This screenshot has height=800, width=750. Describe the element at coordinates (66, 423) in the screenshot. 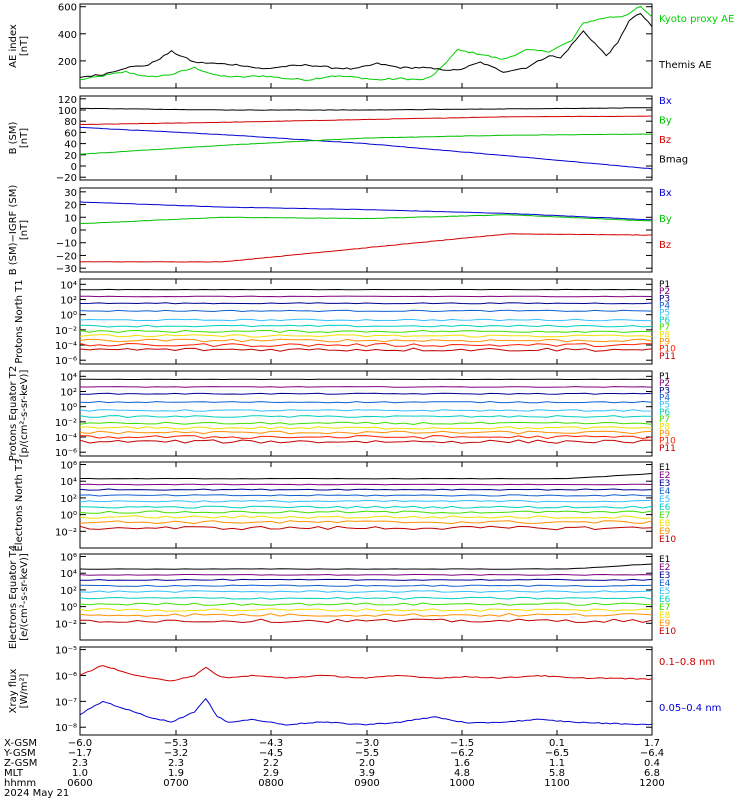

I see `y-tick-label: 10⁻²` at that location.